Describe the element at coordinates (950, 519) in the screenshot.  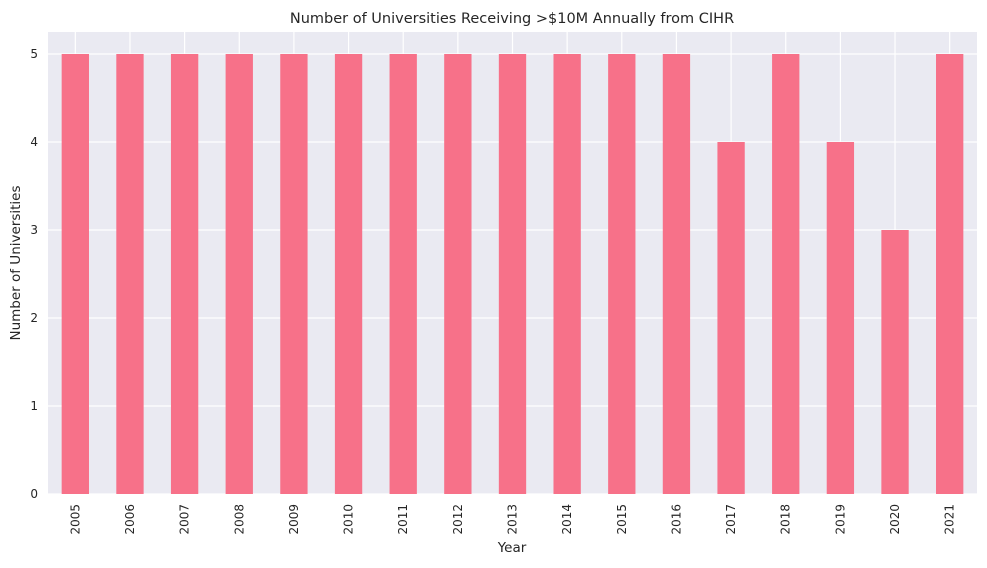
I see `x-tick-label: 2021` at that location.